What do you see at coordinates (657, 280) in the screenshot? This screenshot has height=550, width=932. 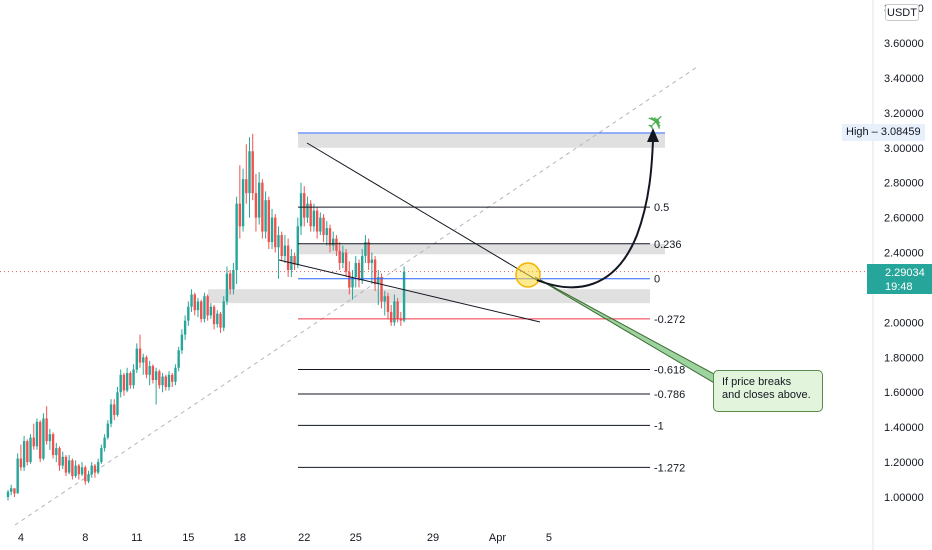 I see `fib-level-label: 0` at bounding box center [657, 280].